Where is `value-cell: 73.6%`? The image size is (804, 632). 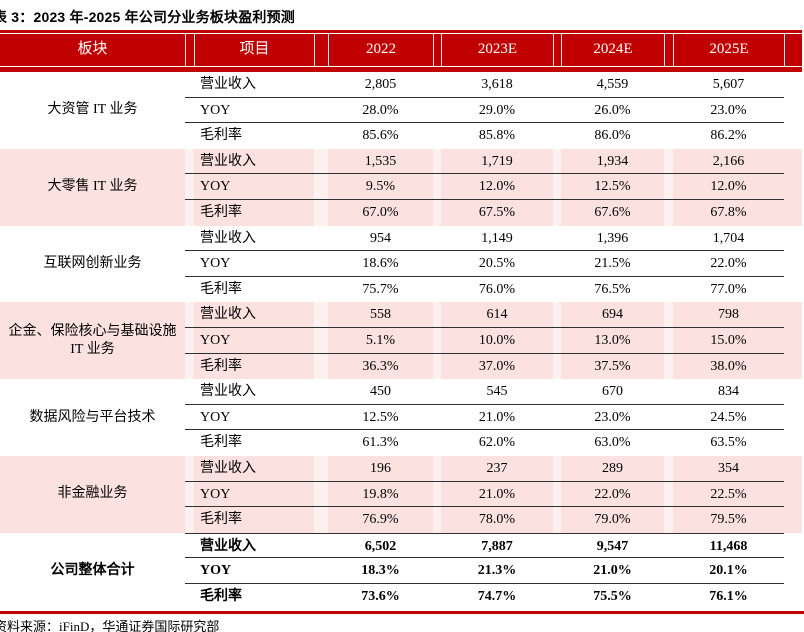
value-cell: 73.6% is located at coordinates (380, 596).